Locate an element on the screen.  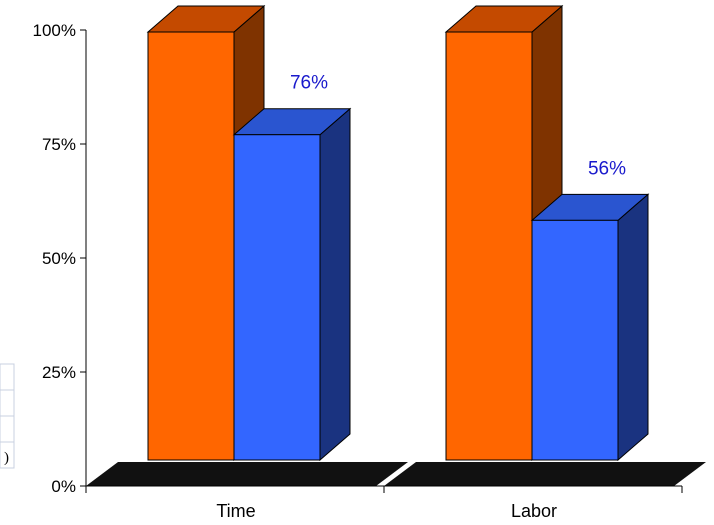
x-category-label: Time is located at coordinates (235, 511).